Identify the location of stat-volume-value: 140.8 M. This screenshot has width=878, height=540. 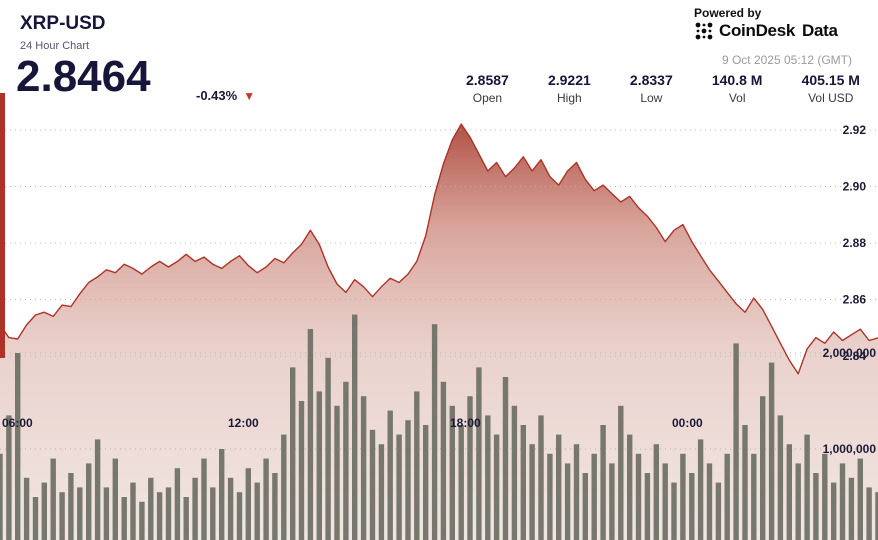
(737, 80).